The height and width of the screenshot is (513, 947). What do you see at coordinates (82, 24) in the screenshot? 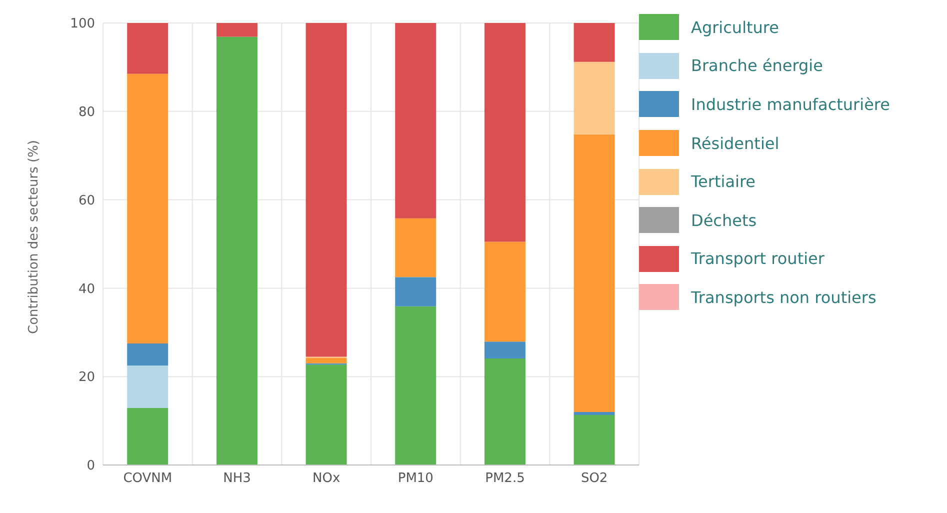
I see `y-tick-label: 100` at bounding box center [82, 24].